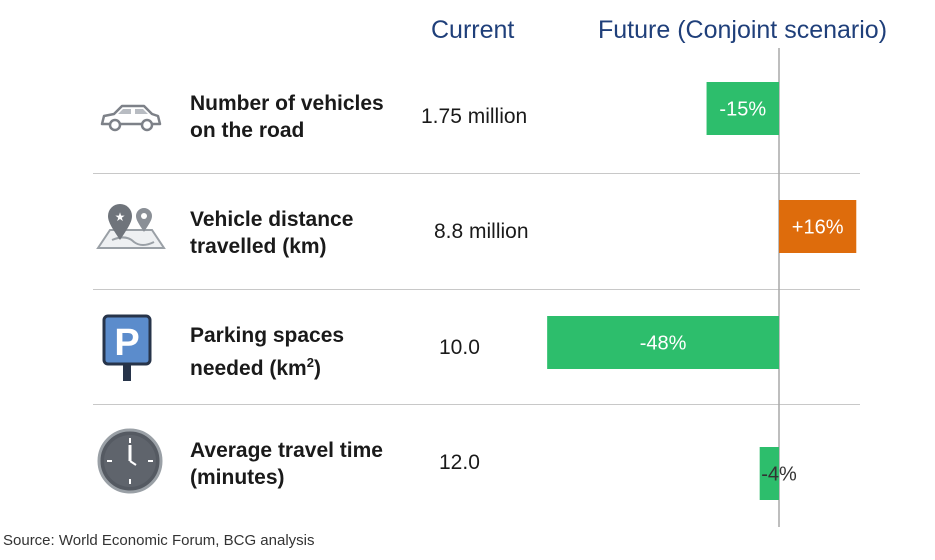 The image size is (935, 560). I want to click on label-line: Parking spaces, so click(267, 335).